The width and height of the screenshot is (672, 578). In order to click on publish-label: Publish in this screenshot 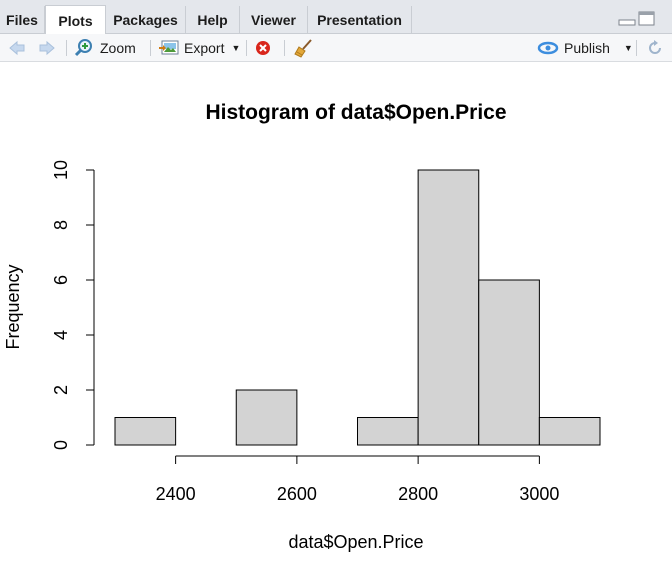, I will do `click(587, 48)`.